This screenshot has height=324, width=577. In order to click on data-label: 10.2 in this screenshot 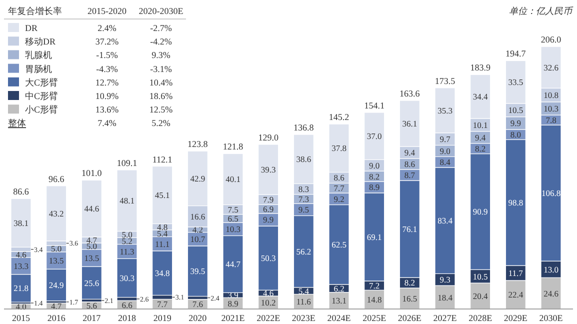, I will do `click(268, 303)`.